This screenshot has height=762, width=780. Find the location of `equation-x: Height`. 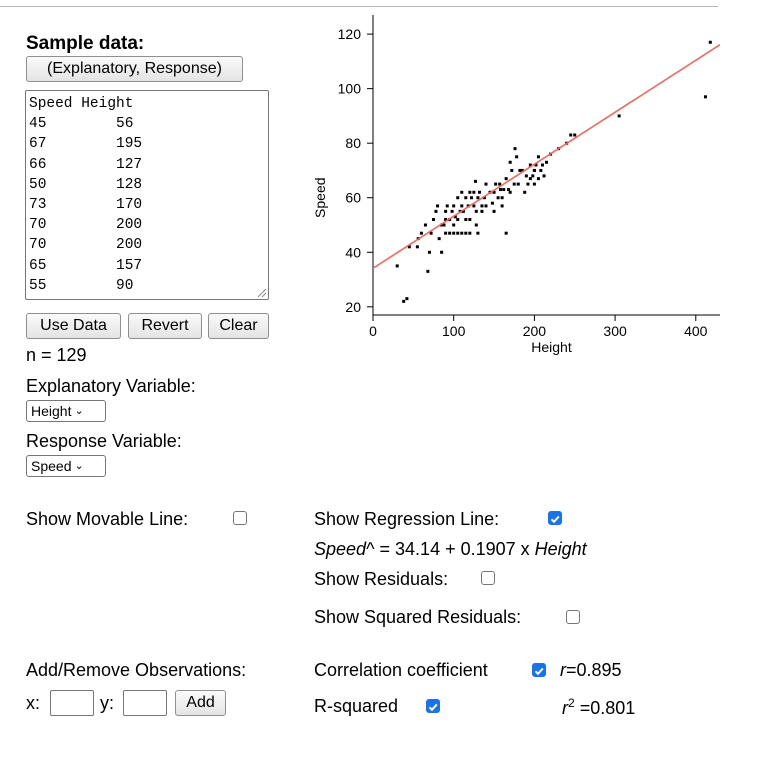

equation-x: Height is located at coordinates (560, 549).